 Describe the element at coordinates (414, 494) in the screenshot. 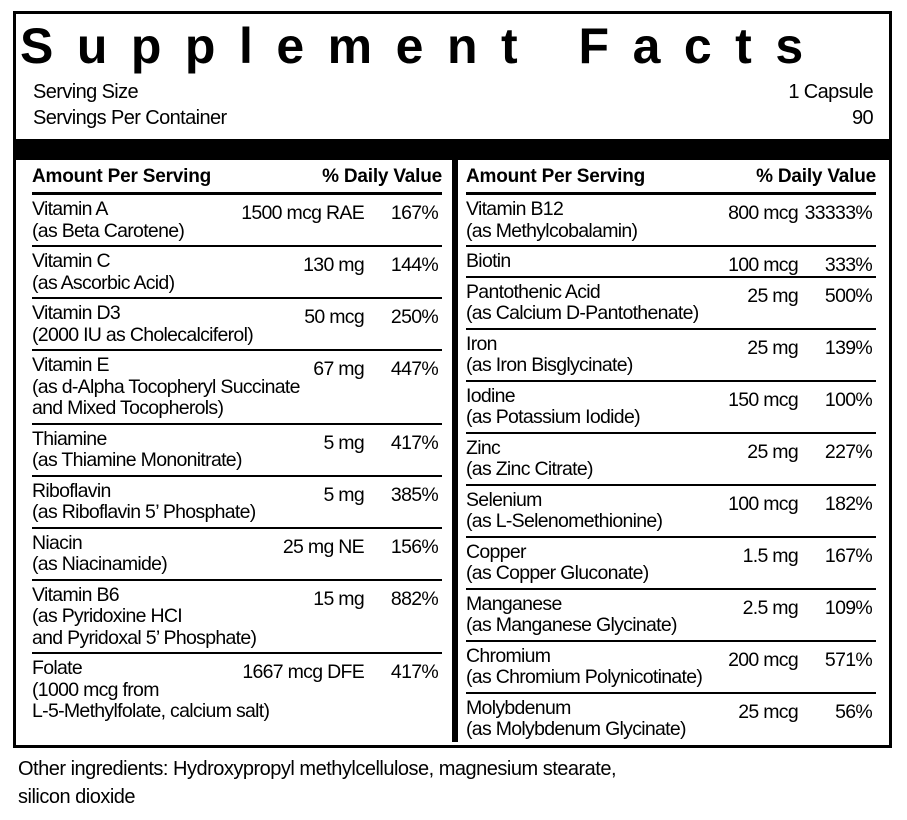

I see `nutrient-daily-value: 385%` at that location.